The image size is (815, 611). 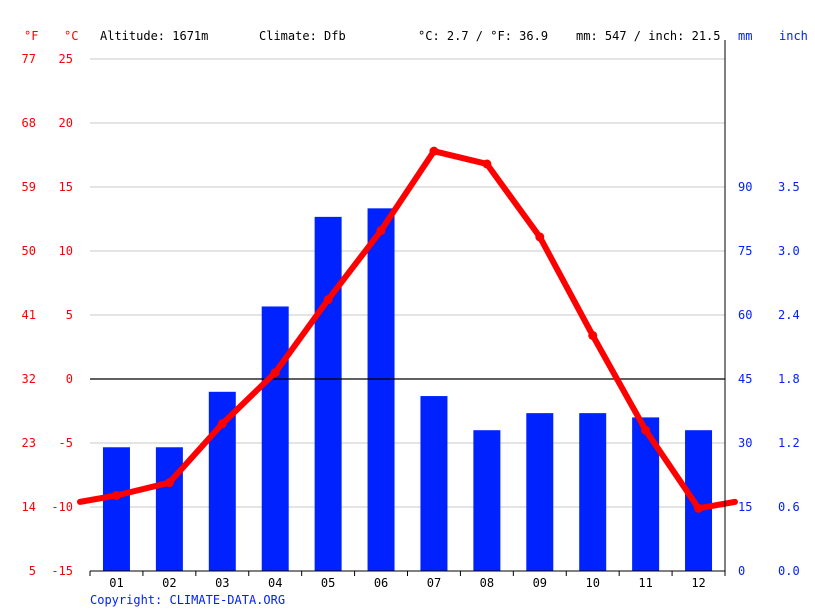 I want to click on fahrenheit-unit-label: °F, so click(x=31, y=36).